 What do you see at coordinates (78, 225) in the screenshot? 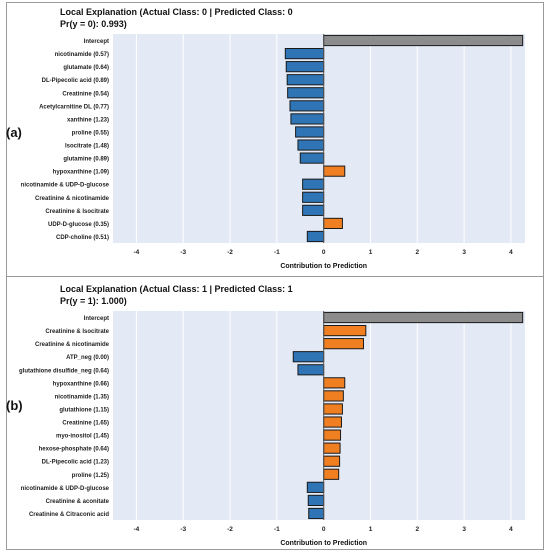
I see `category-label: UDP-D-glucose (0.35)` at bounding box center [78, 225].